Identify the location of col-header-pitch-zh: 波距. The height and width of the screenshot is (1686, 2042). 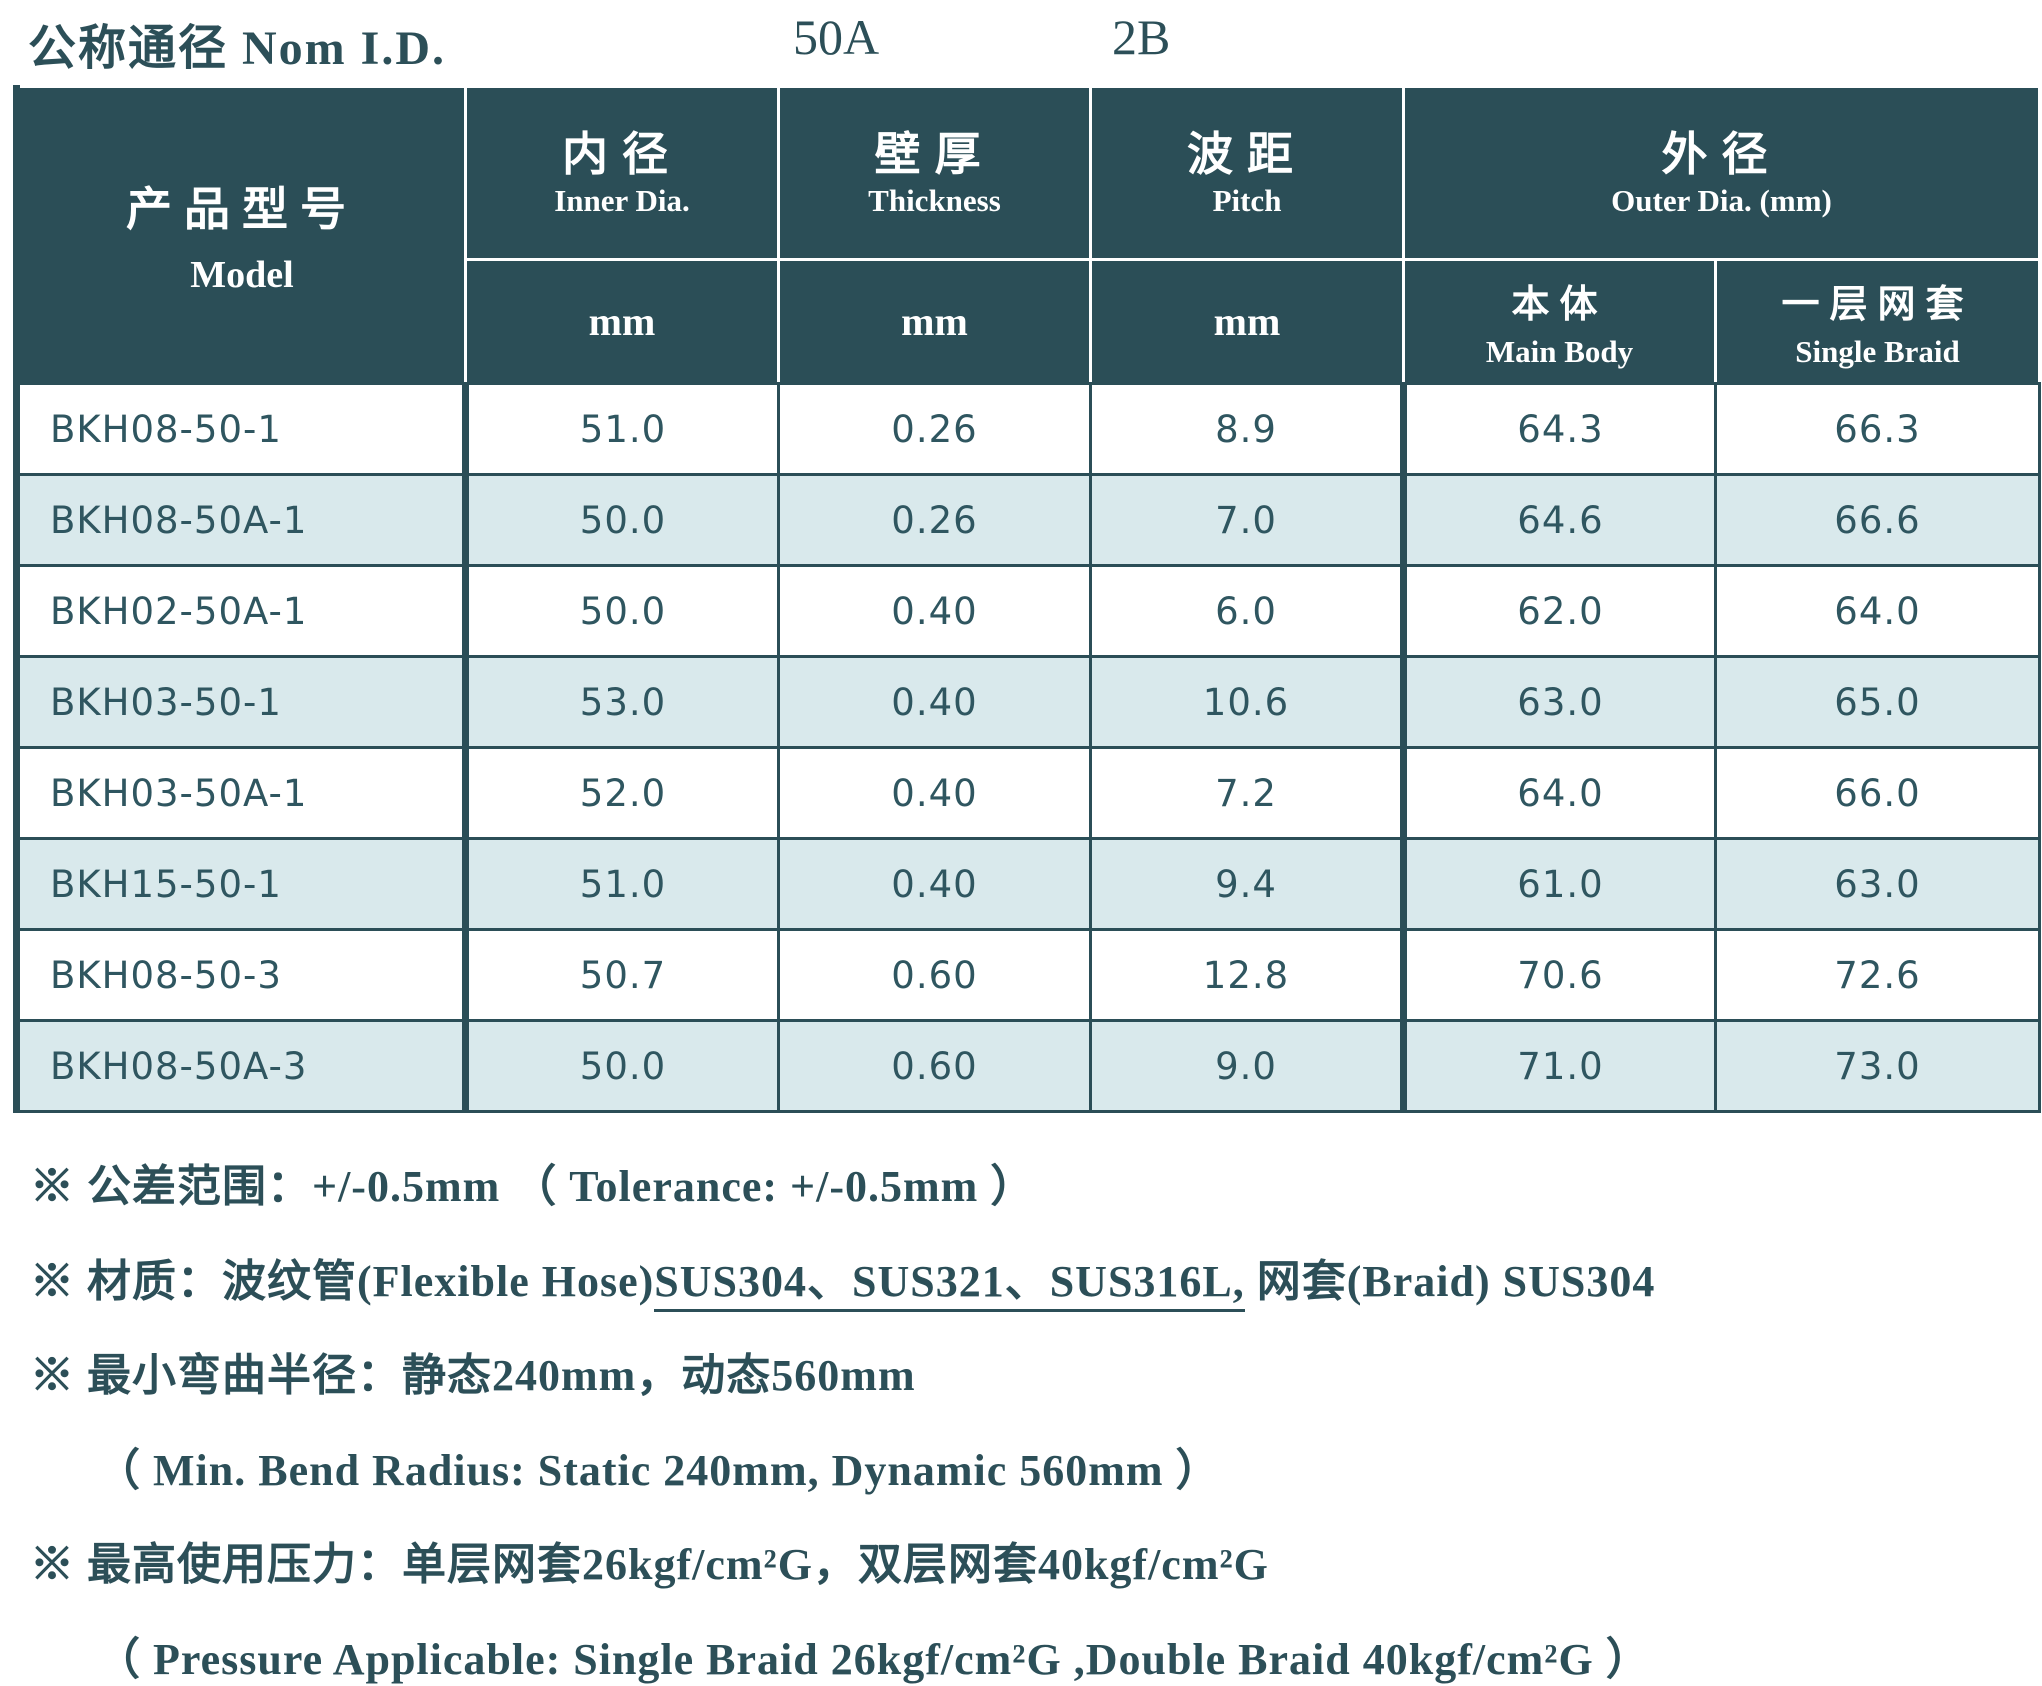
(1247, 153).